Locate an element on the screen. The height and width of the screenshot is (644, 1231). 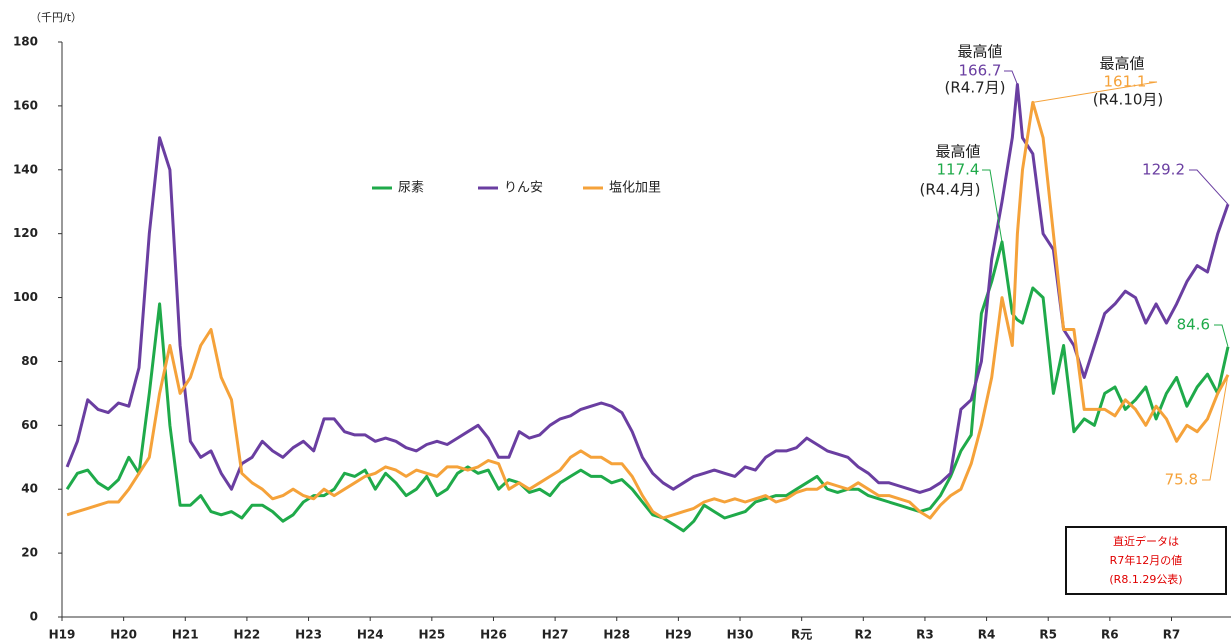
x-tick-label: H19 is located at coordinates (62, 635).